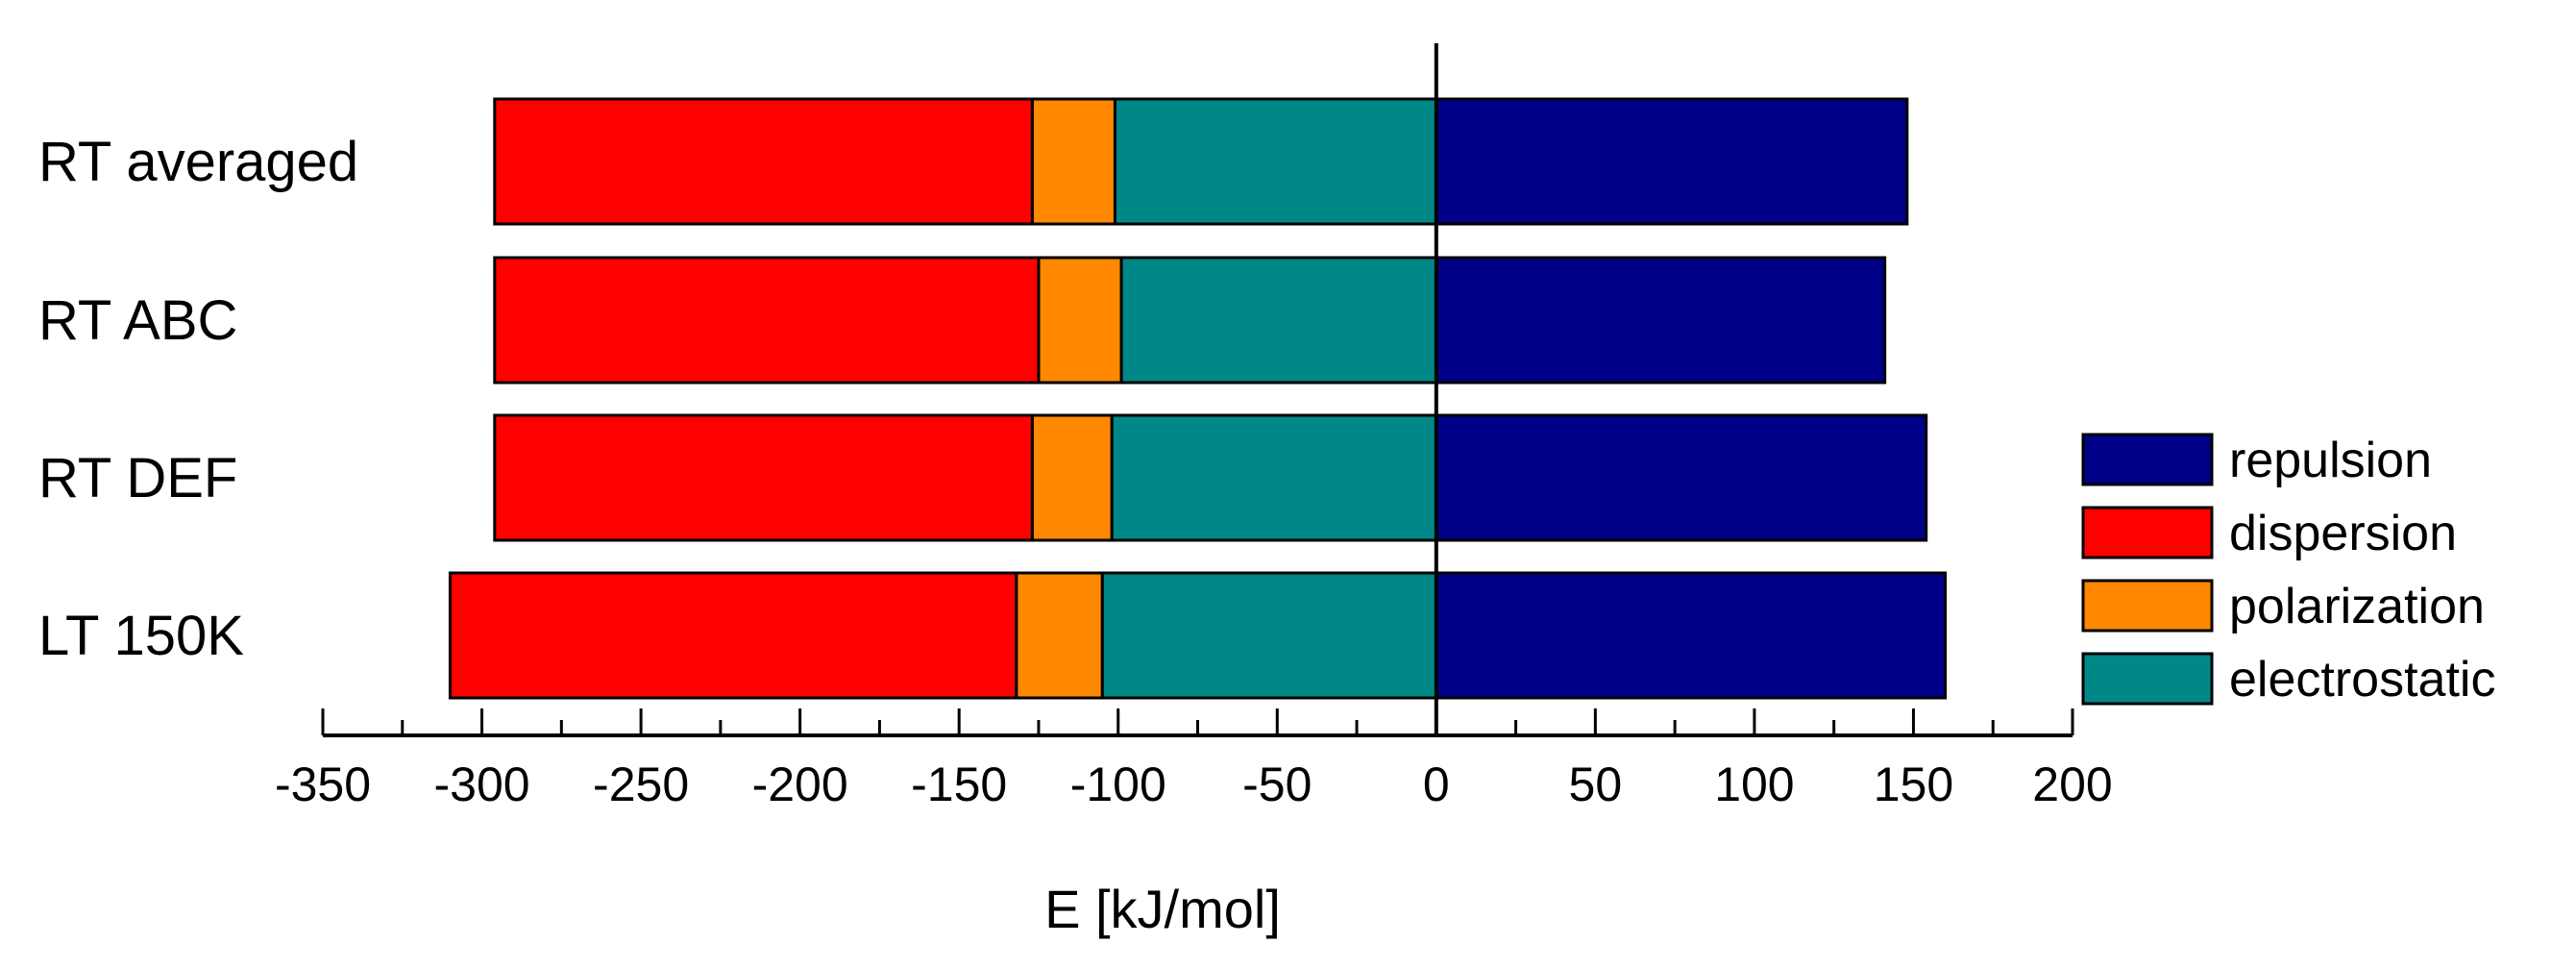 Image resolution: width=2576 pixels, height=969 pixels. What do you see at coordinates (482, 784) in the screenshot?
I see `tick-label: -300` at bounding box center [482, 784].